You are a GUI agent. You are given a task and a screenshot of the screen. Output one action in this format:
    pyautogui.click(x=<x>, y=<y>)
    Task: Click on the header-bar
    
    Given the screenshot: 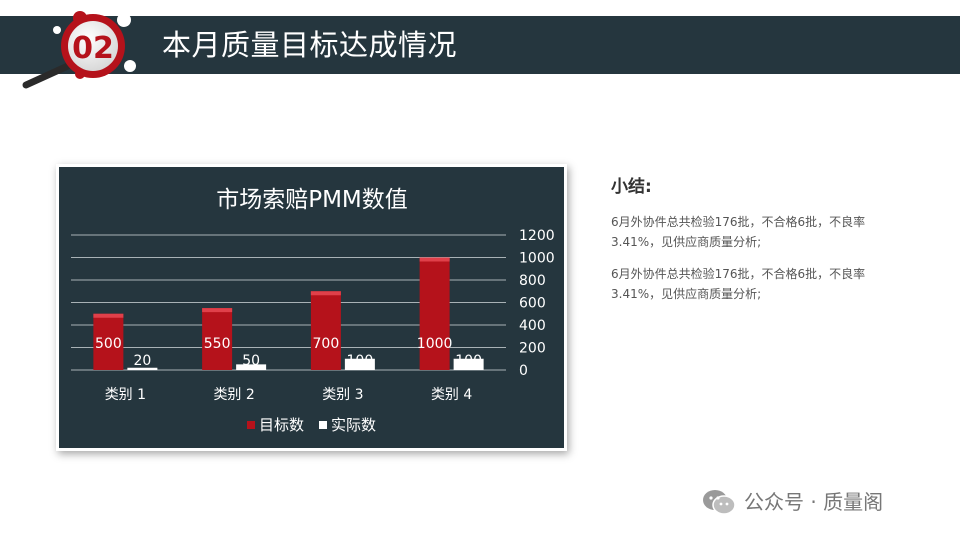 What is the action you would take?
    pyautogui.click(x=480, y=45)
    